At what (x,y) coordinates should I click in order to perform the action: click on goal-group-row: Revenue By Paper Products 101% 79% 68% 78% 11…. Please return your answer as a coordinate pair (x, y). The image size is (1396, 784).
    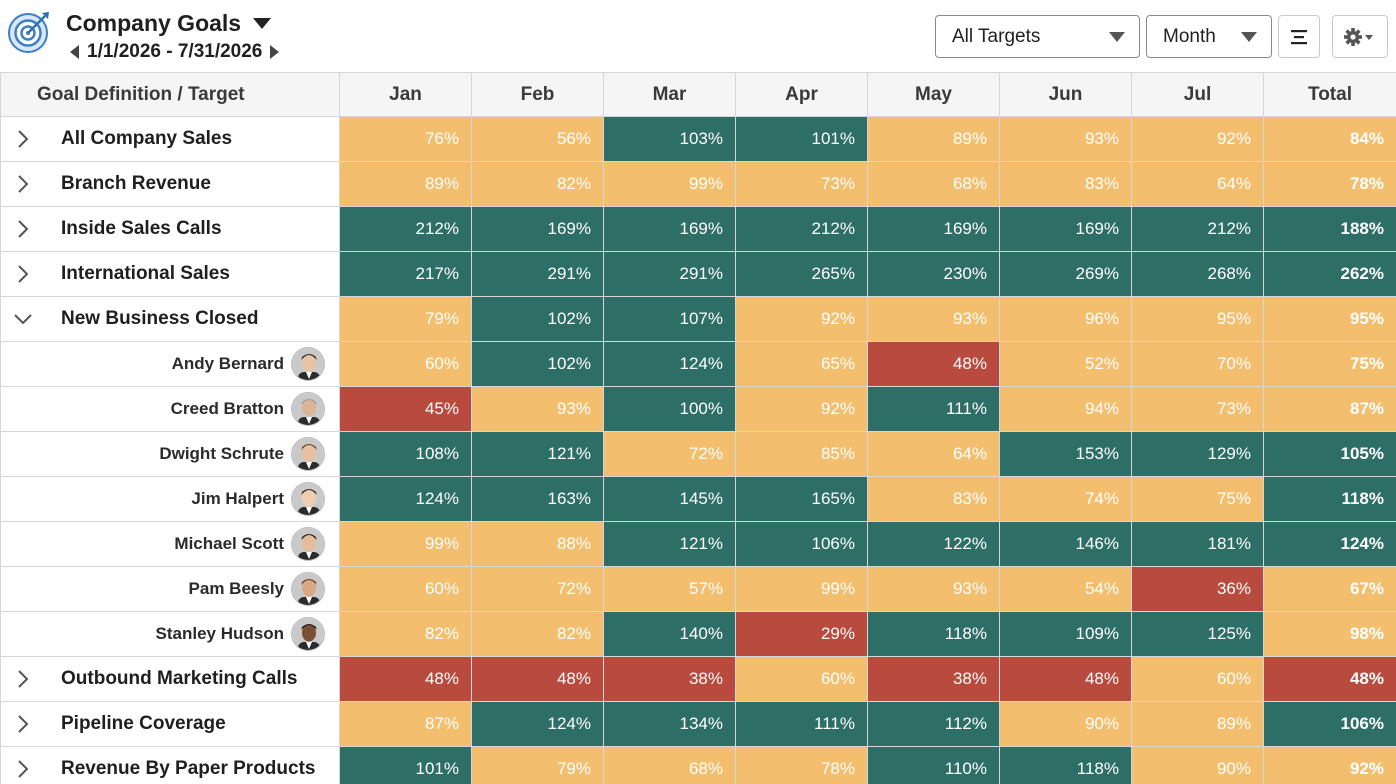
    Looking at the image, I should click on (698, 765).